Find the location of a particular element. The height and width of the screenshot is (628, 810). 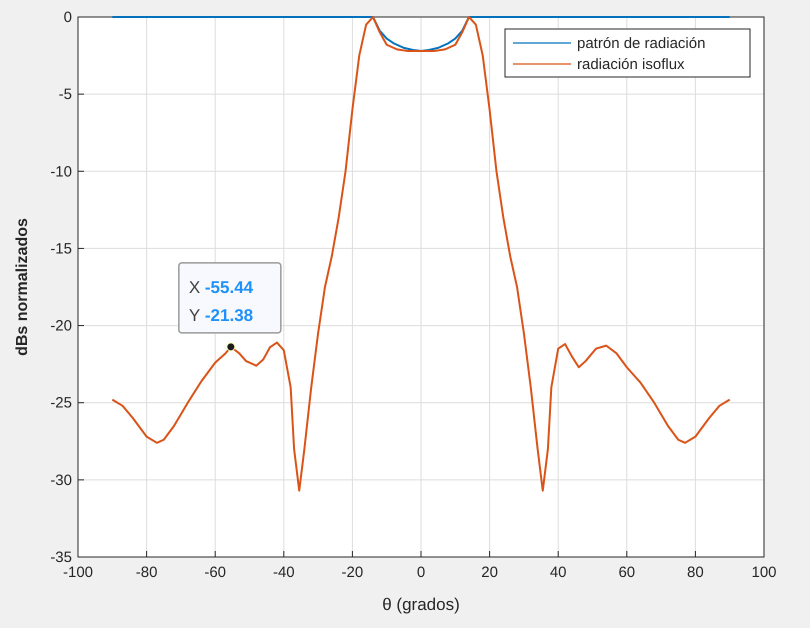

y-tick-label: -25 is located at coordinates (61, 403).